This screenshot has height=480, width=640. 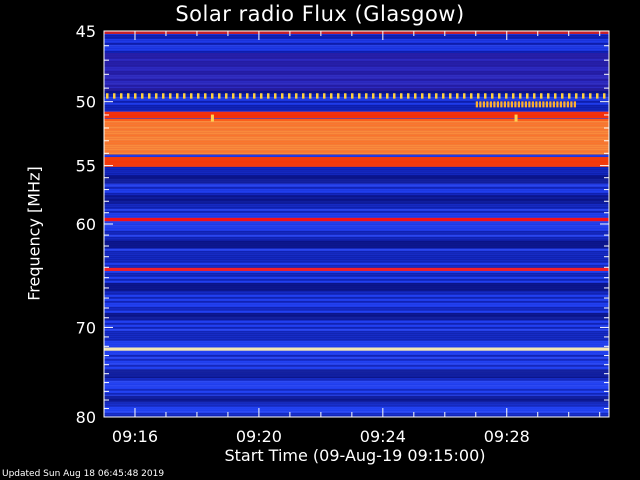 I want to click on updated-timestamp: Updated Sun Aug 18 06:45:48 2019, so click(x=83, y=474).